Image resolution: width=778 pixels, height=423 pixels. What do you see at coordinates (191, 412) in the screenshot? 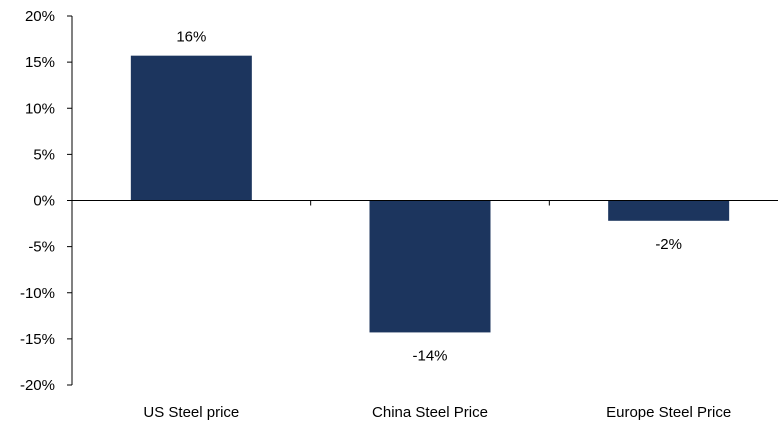
I see `category-label: US Steel price` at bounding box center [191, 412].